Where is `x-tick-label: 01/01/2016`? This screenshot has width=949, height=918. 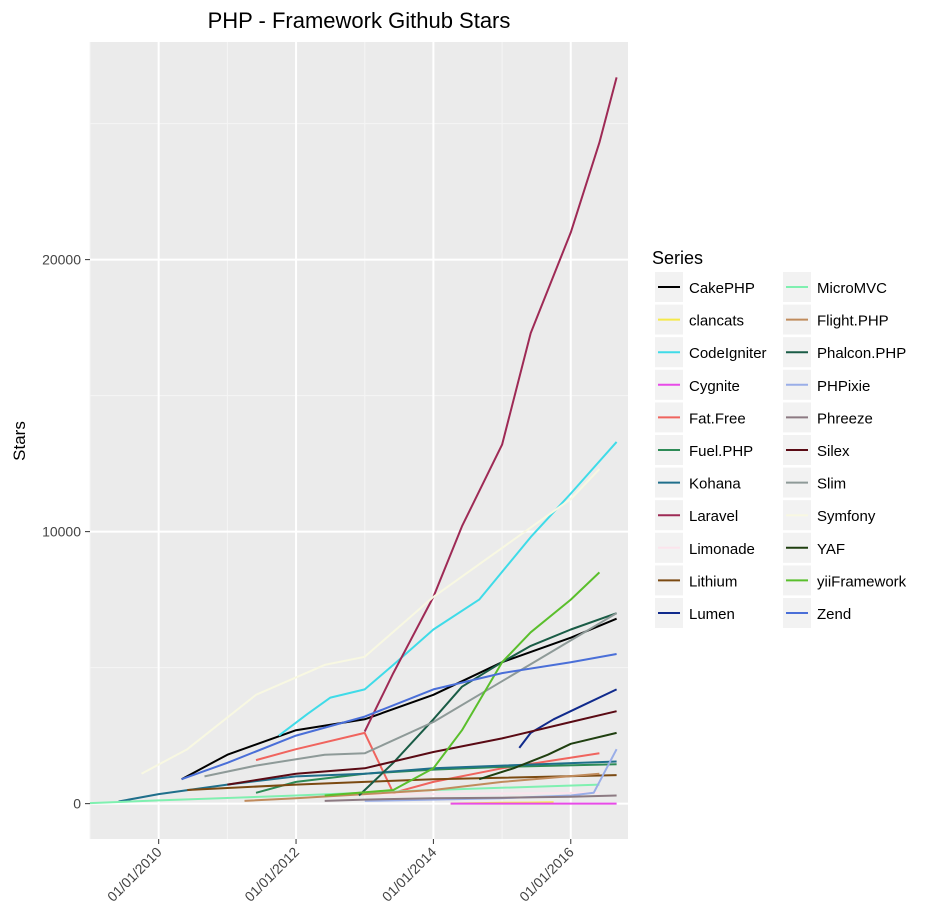 x-tick-label: 01/01/2016 is located at coordinates (546, 874).